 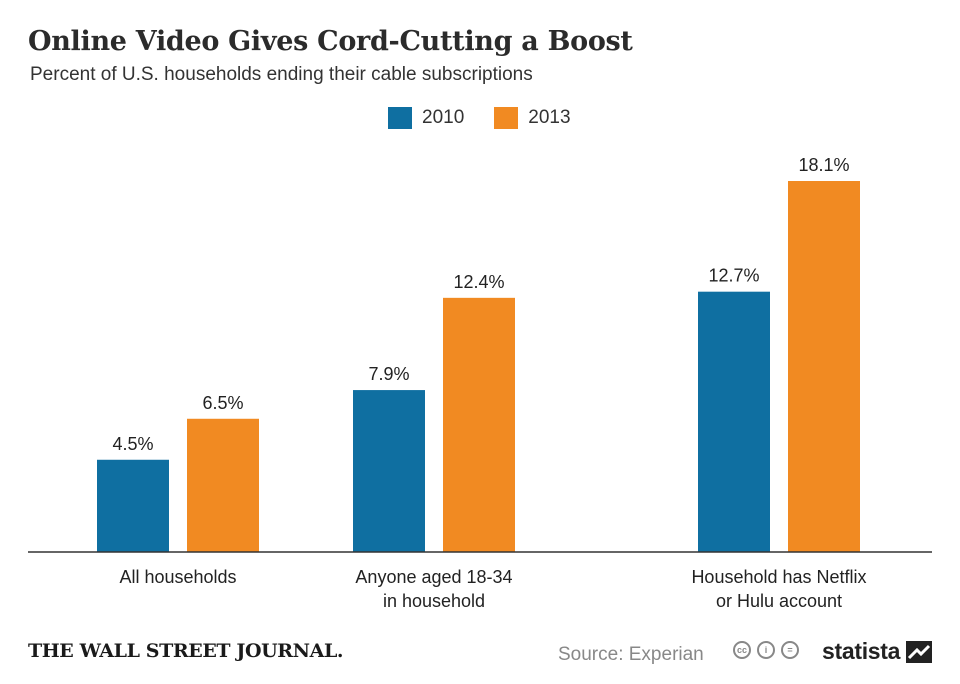 What do you see at coordinates (861, 651) in the screenshot?
I see `brand-name: statista` at bounding box center [861, 651].